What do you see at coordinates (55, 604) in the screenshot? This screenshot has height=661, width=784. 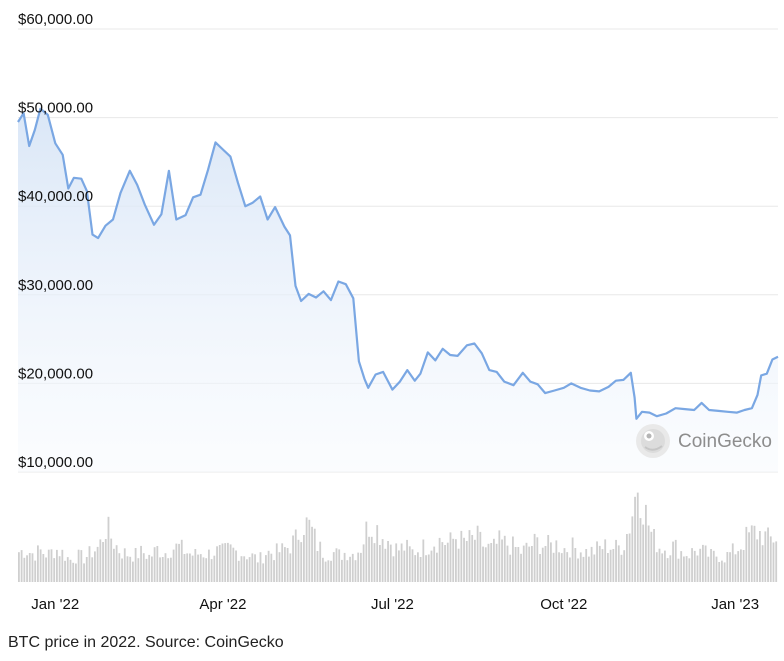 I see `x-tick-label: Jan '22` at bounding box center [55, 604].